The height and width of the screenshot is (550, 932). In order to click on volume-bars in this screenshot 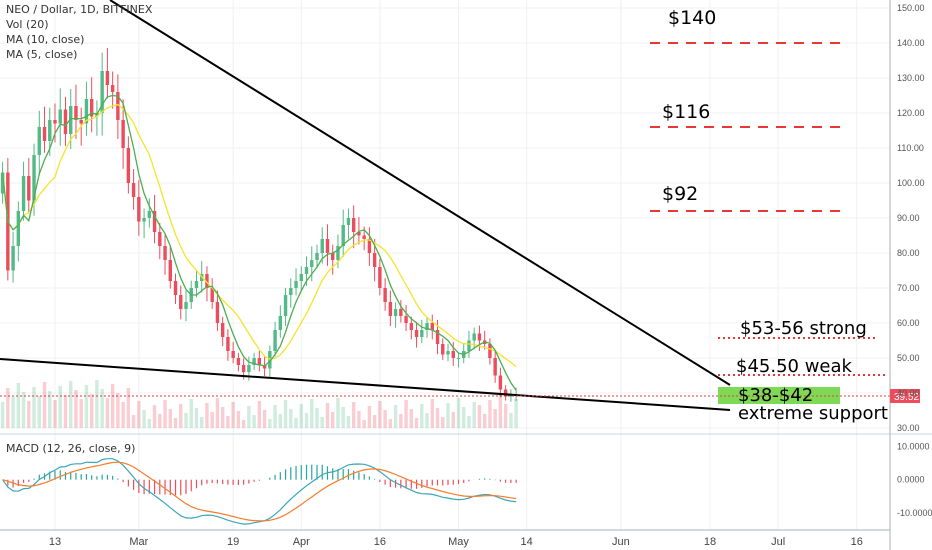, I will do `click(259, 404)`.